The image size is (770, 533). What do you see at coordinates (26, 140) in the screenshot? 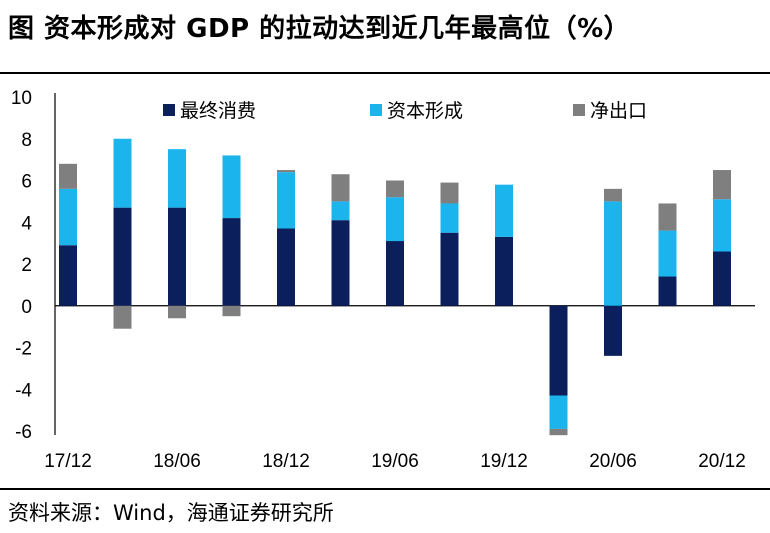
I see `y-tick-label: 8` at bounding box center [26, 140].